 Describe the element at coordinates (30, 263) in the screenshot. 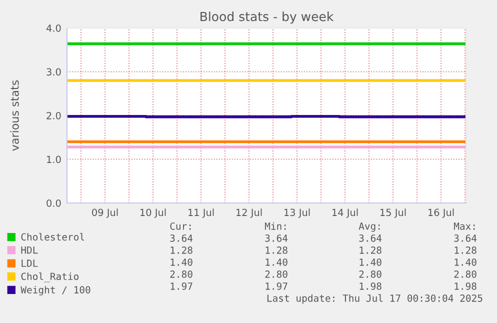

I see `legend-label: LDL` at that location.